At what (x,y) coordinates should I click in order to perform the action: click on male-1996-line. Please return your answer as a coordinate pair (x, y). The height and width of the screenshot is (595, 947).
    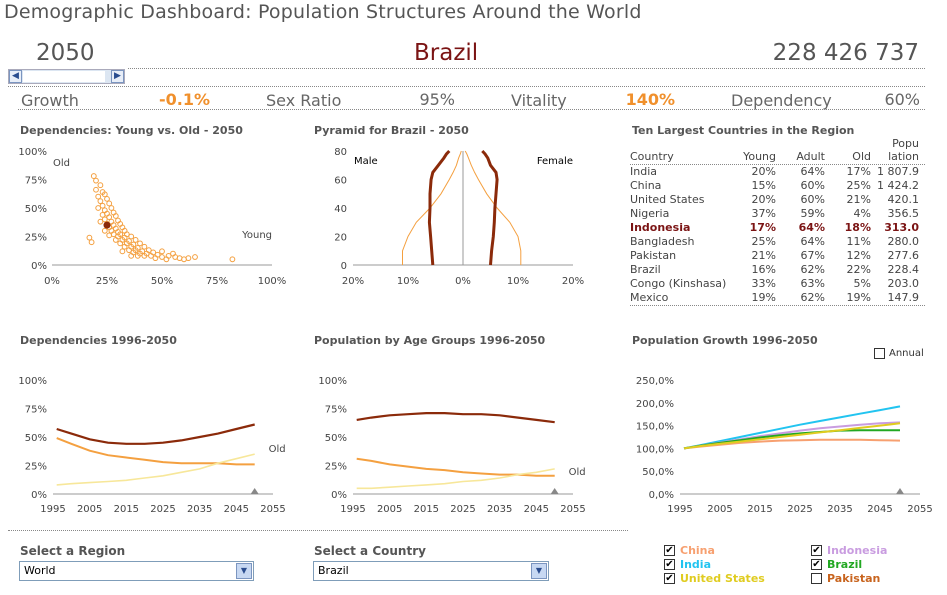
    Looking at the image, I should click on (432, 207).